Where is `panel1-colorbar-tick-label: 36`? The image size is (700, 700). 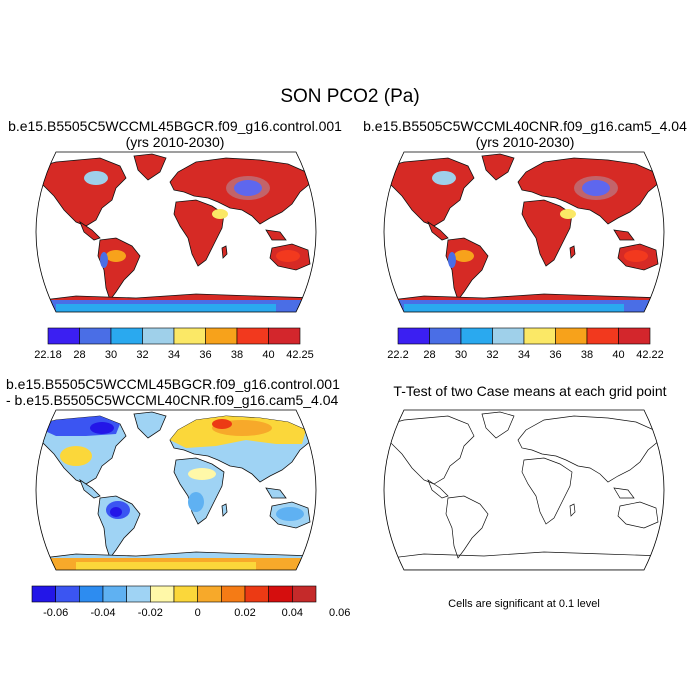
panel1-colorbar-tick-label: 36 is located at coordinates (205, 355).